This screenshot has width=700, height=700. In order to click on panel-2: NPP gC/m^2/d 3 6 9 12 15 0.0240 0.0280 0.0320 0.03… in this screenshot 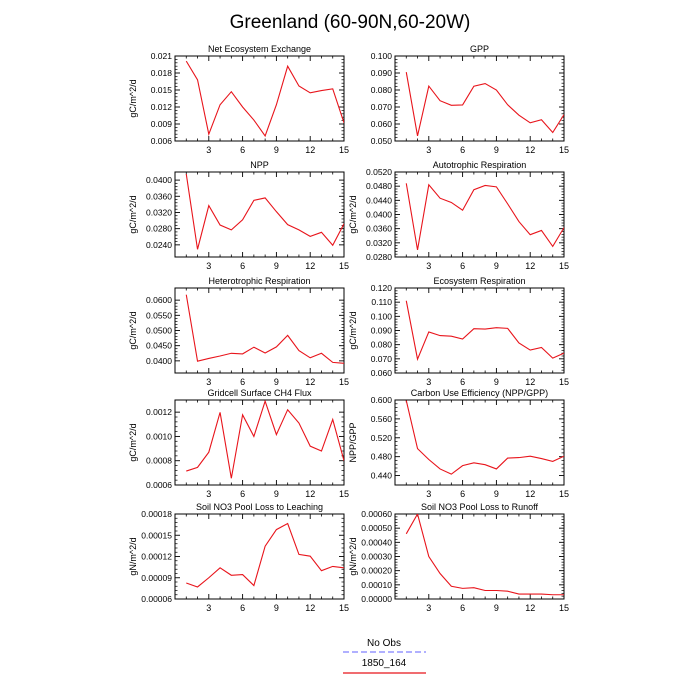, I will do `click(238, 215)`.